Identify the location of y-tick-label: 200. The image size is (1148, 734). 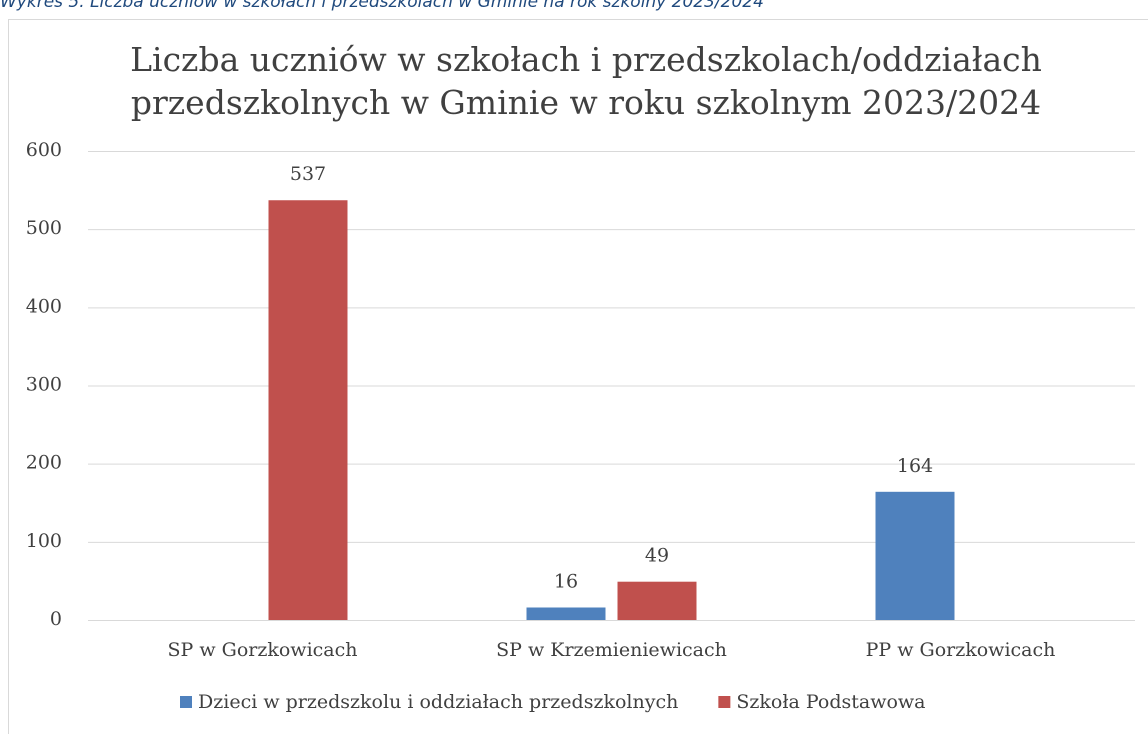
(44, 463).